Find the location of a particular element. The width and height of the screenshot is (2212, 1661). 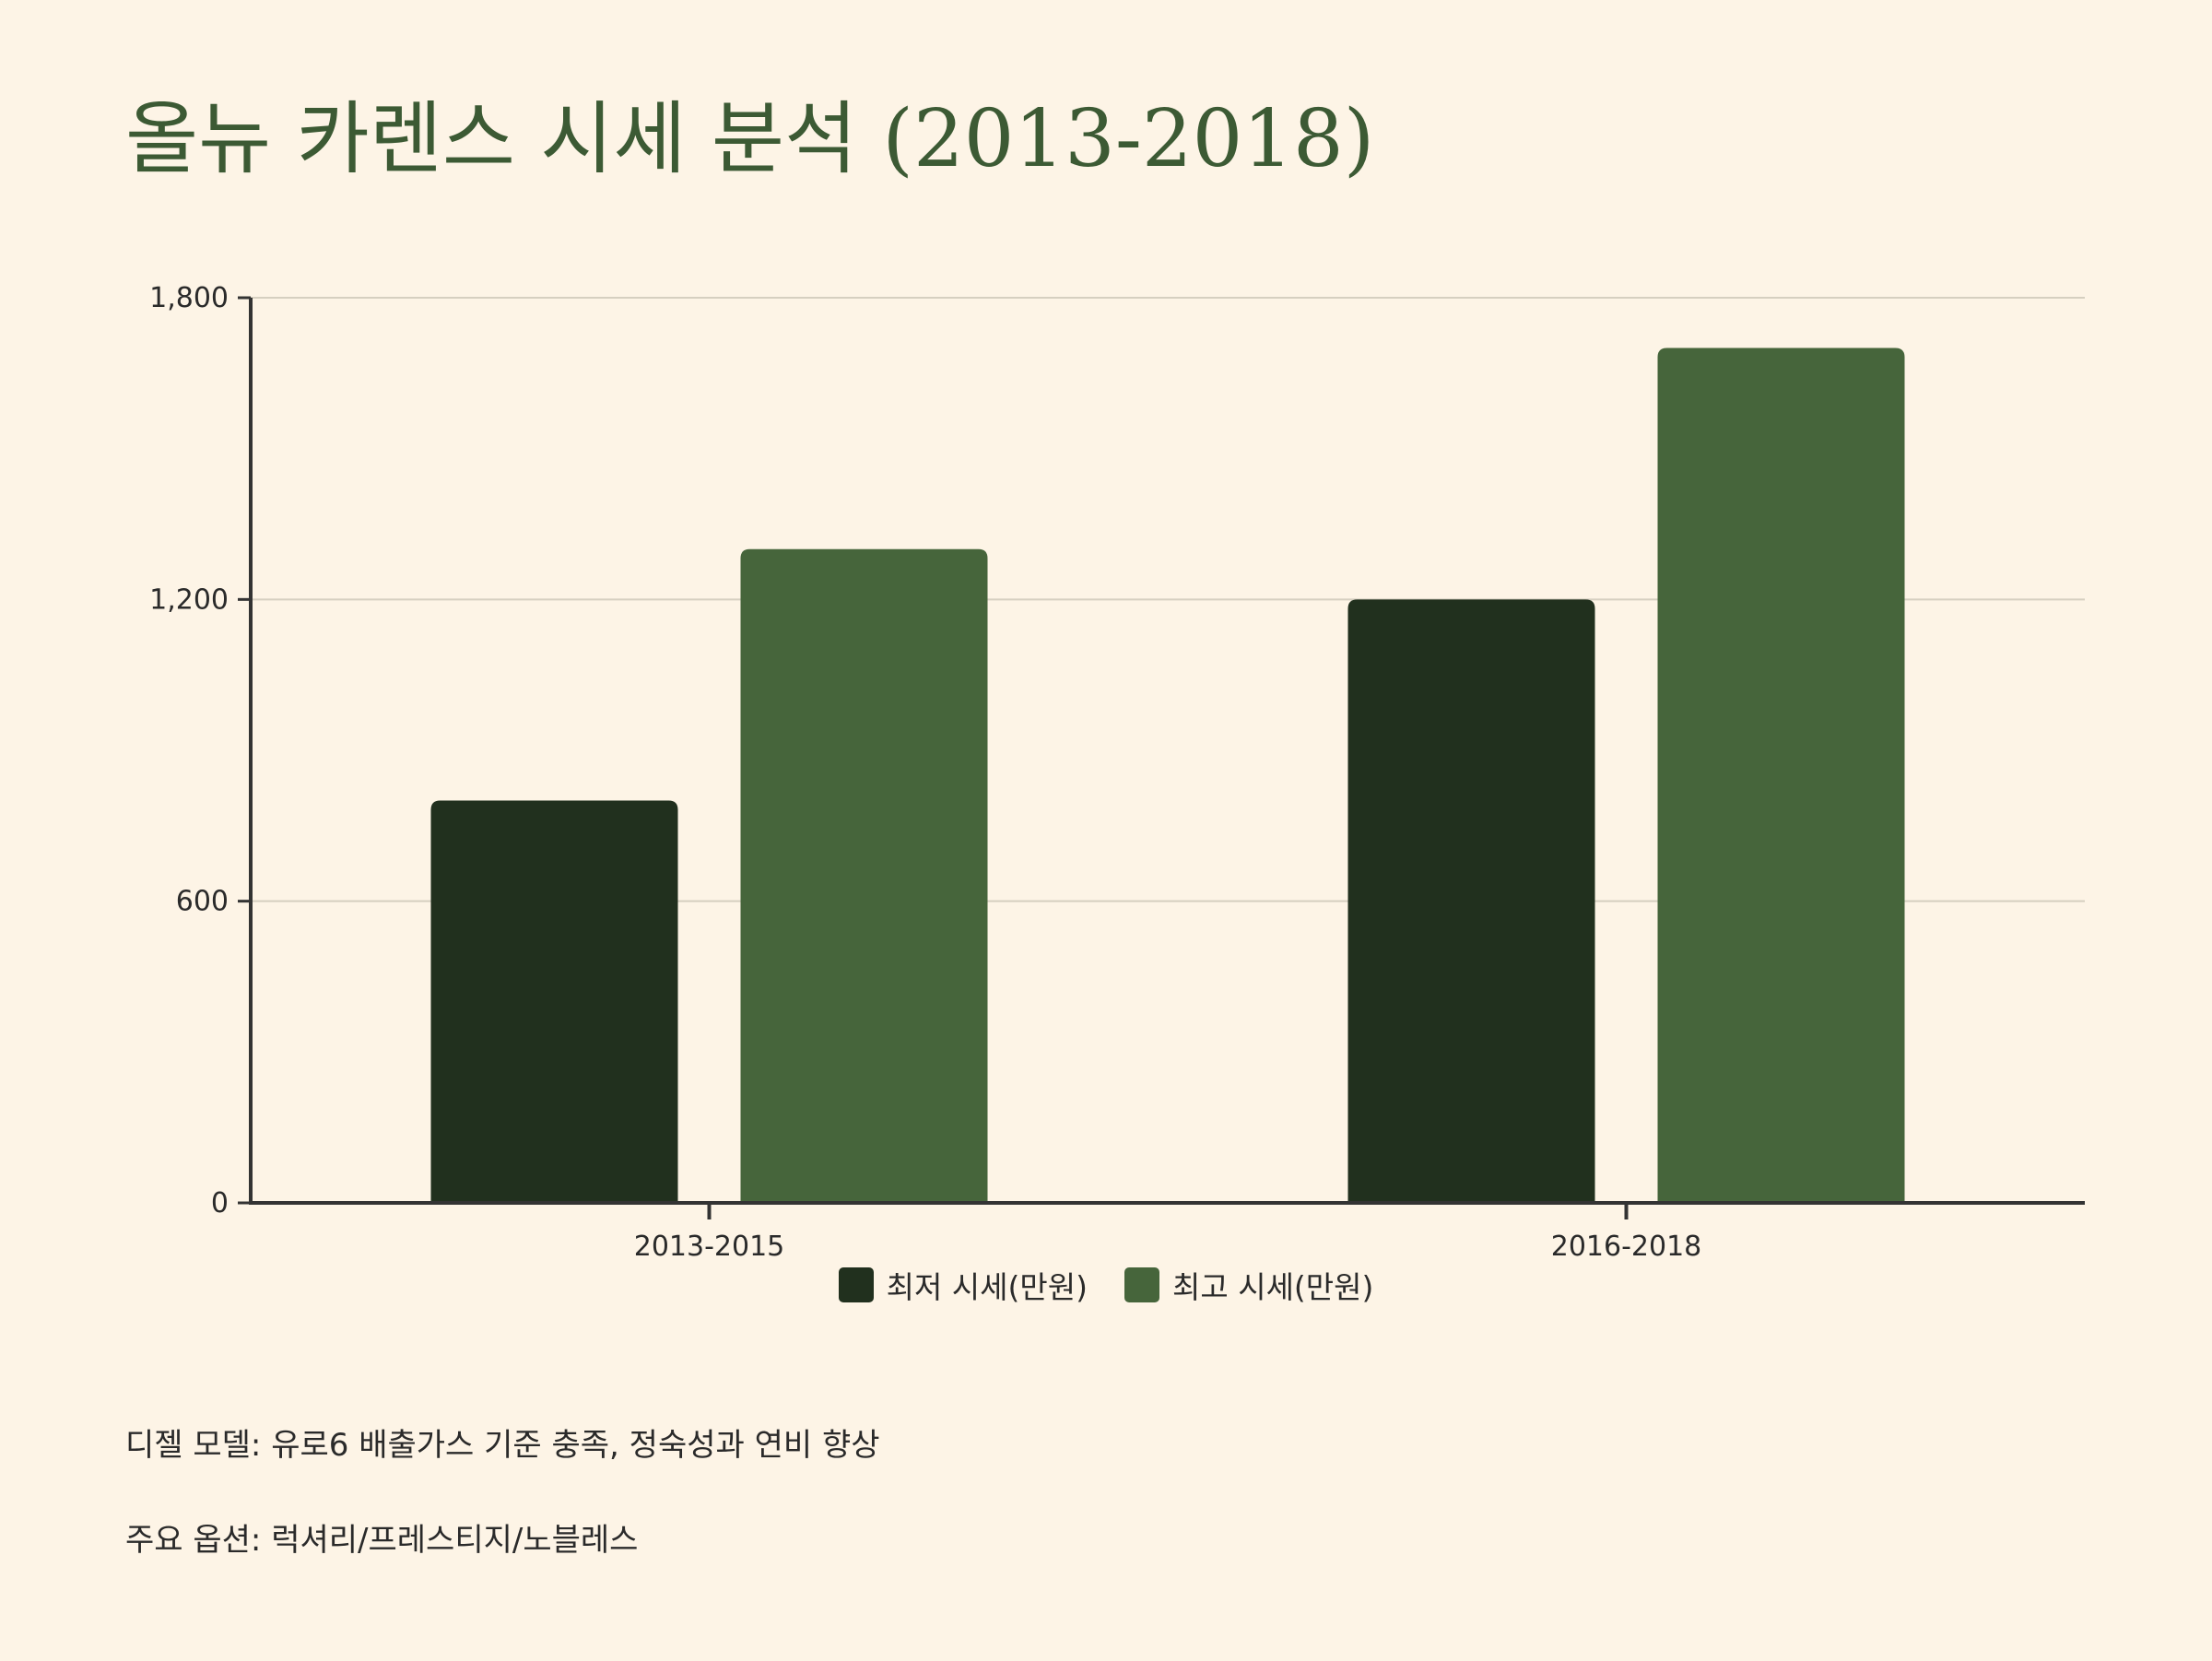

note-options: 주요 옵션: 럭셔리/프레스티지/노블레스 is located at coordinates (382, 1540).